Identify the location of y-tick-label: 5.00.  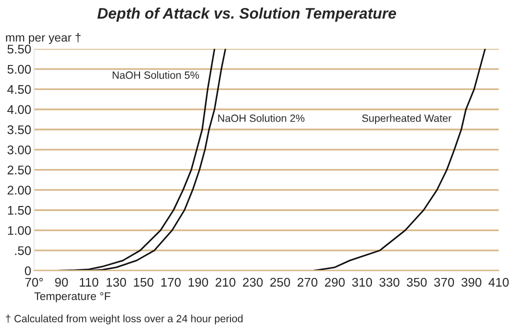
(19, 69).